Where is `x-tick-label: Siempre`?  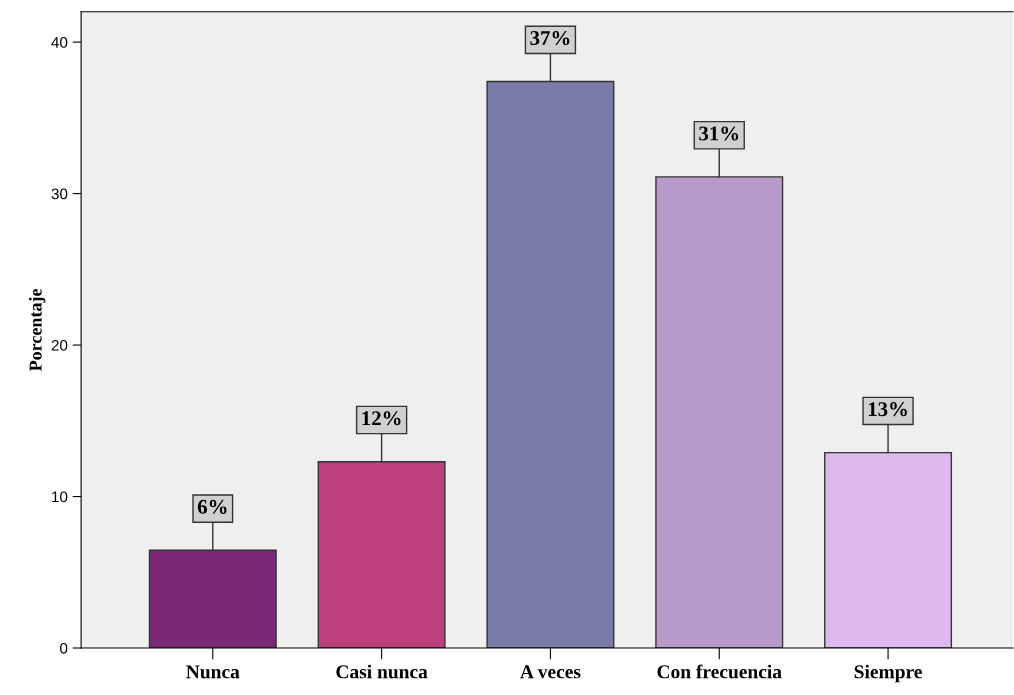
x-tick-label: Siempre is located at coordinates (888, 673).